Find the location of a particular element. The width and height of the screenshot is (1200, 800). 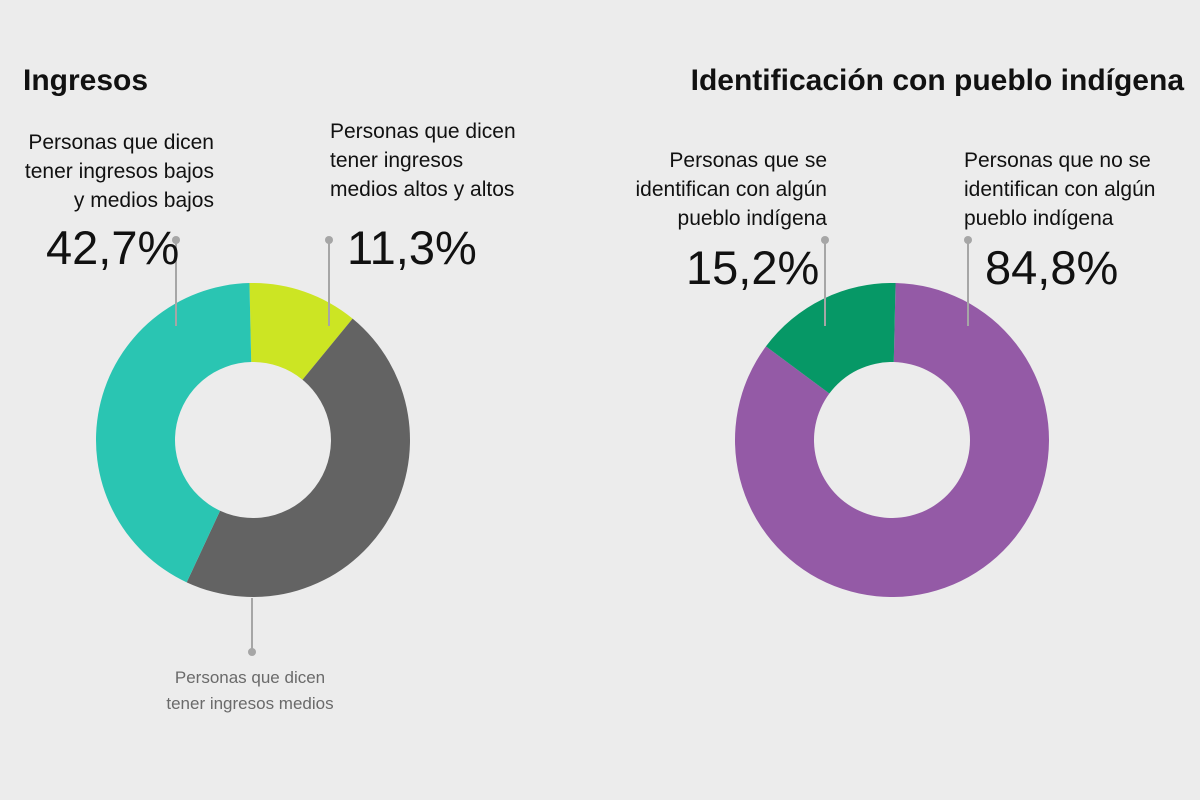

chart-title-ingresos: Ingresos is located at coordinates (86, 80).